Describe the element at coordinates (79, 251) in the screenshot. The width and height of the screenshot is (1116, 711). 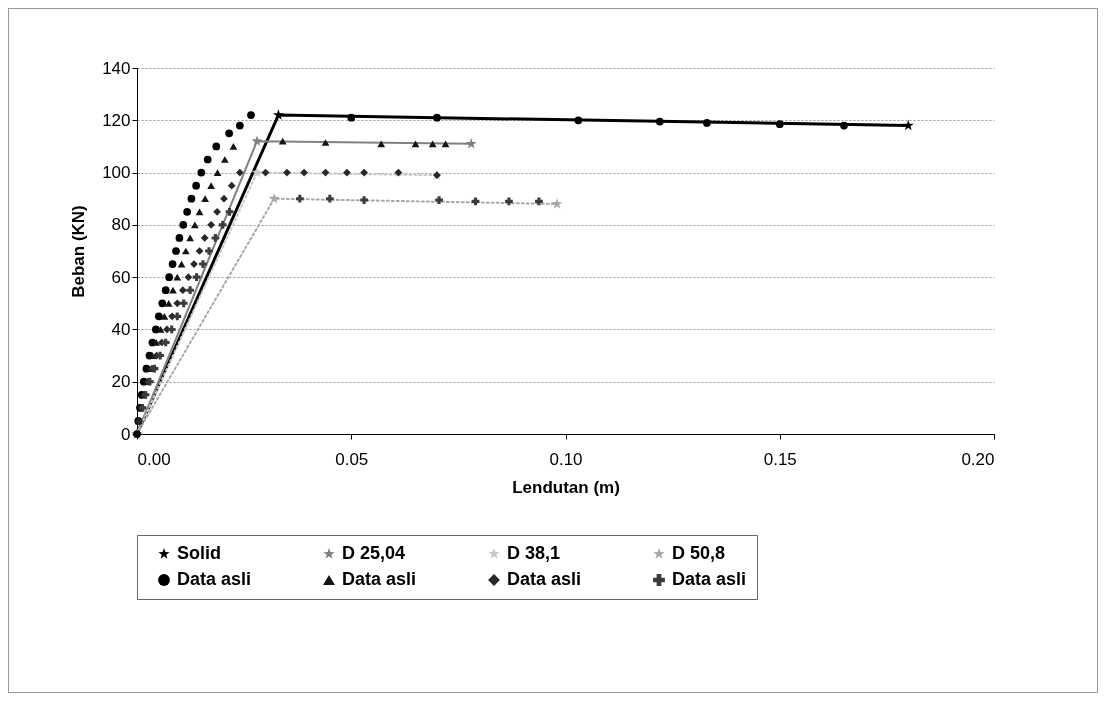
I see `y-axis-title: Beban (KN)` at that location.